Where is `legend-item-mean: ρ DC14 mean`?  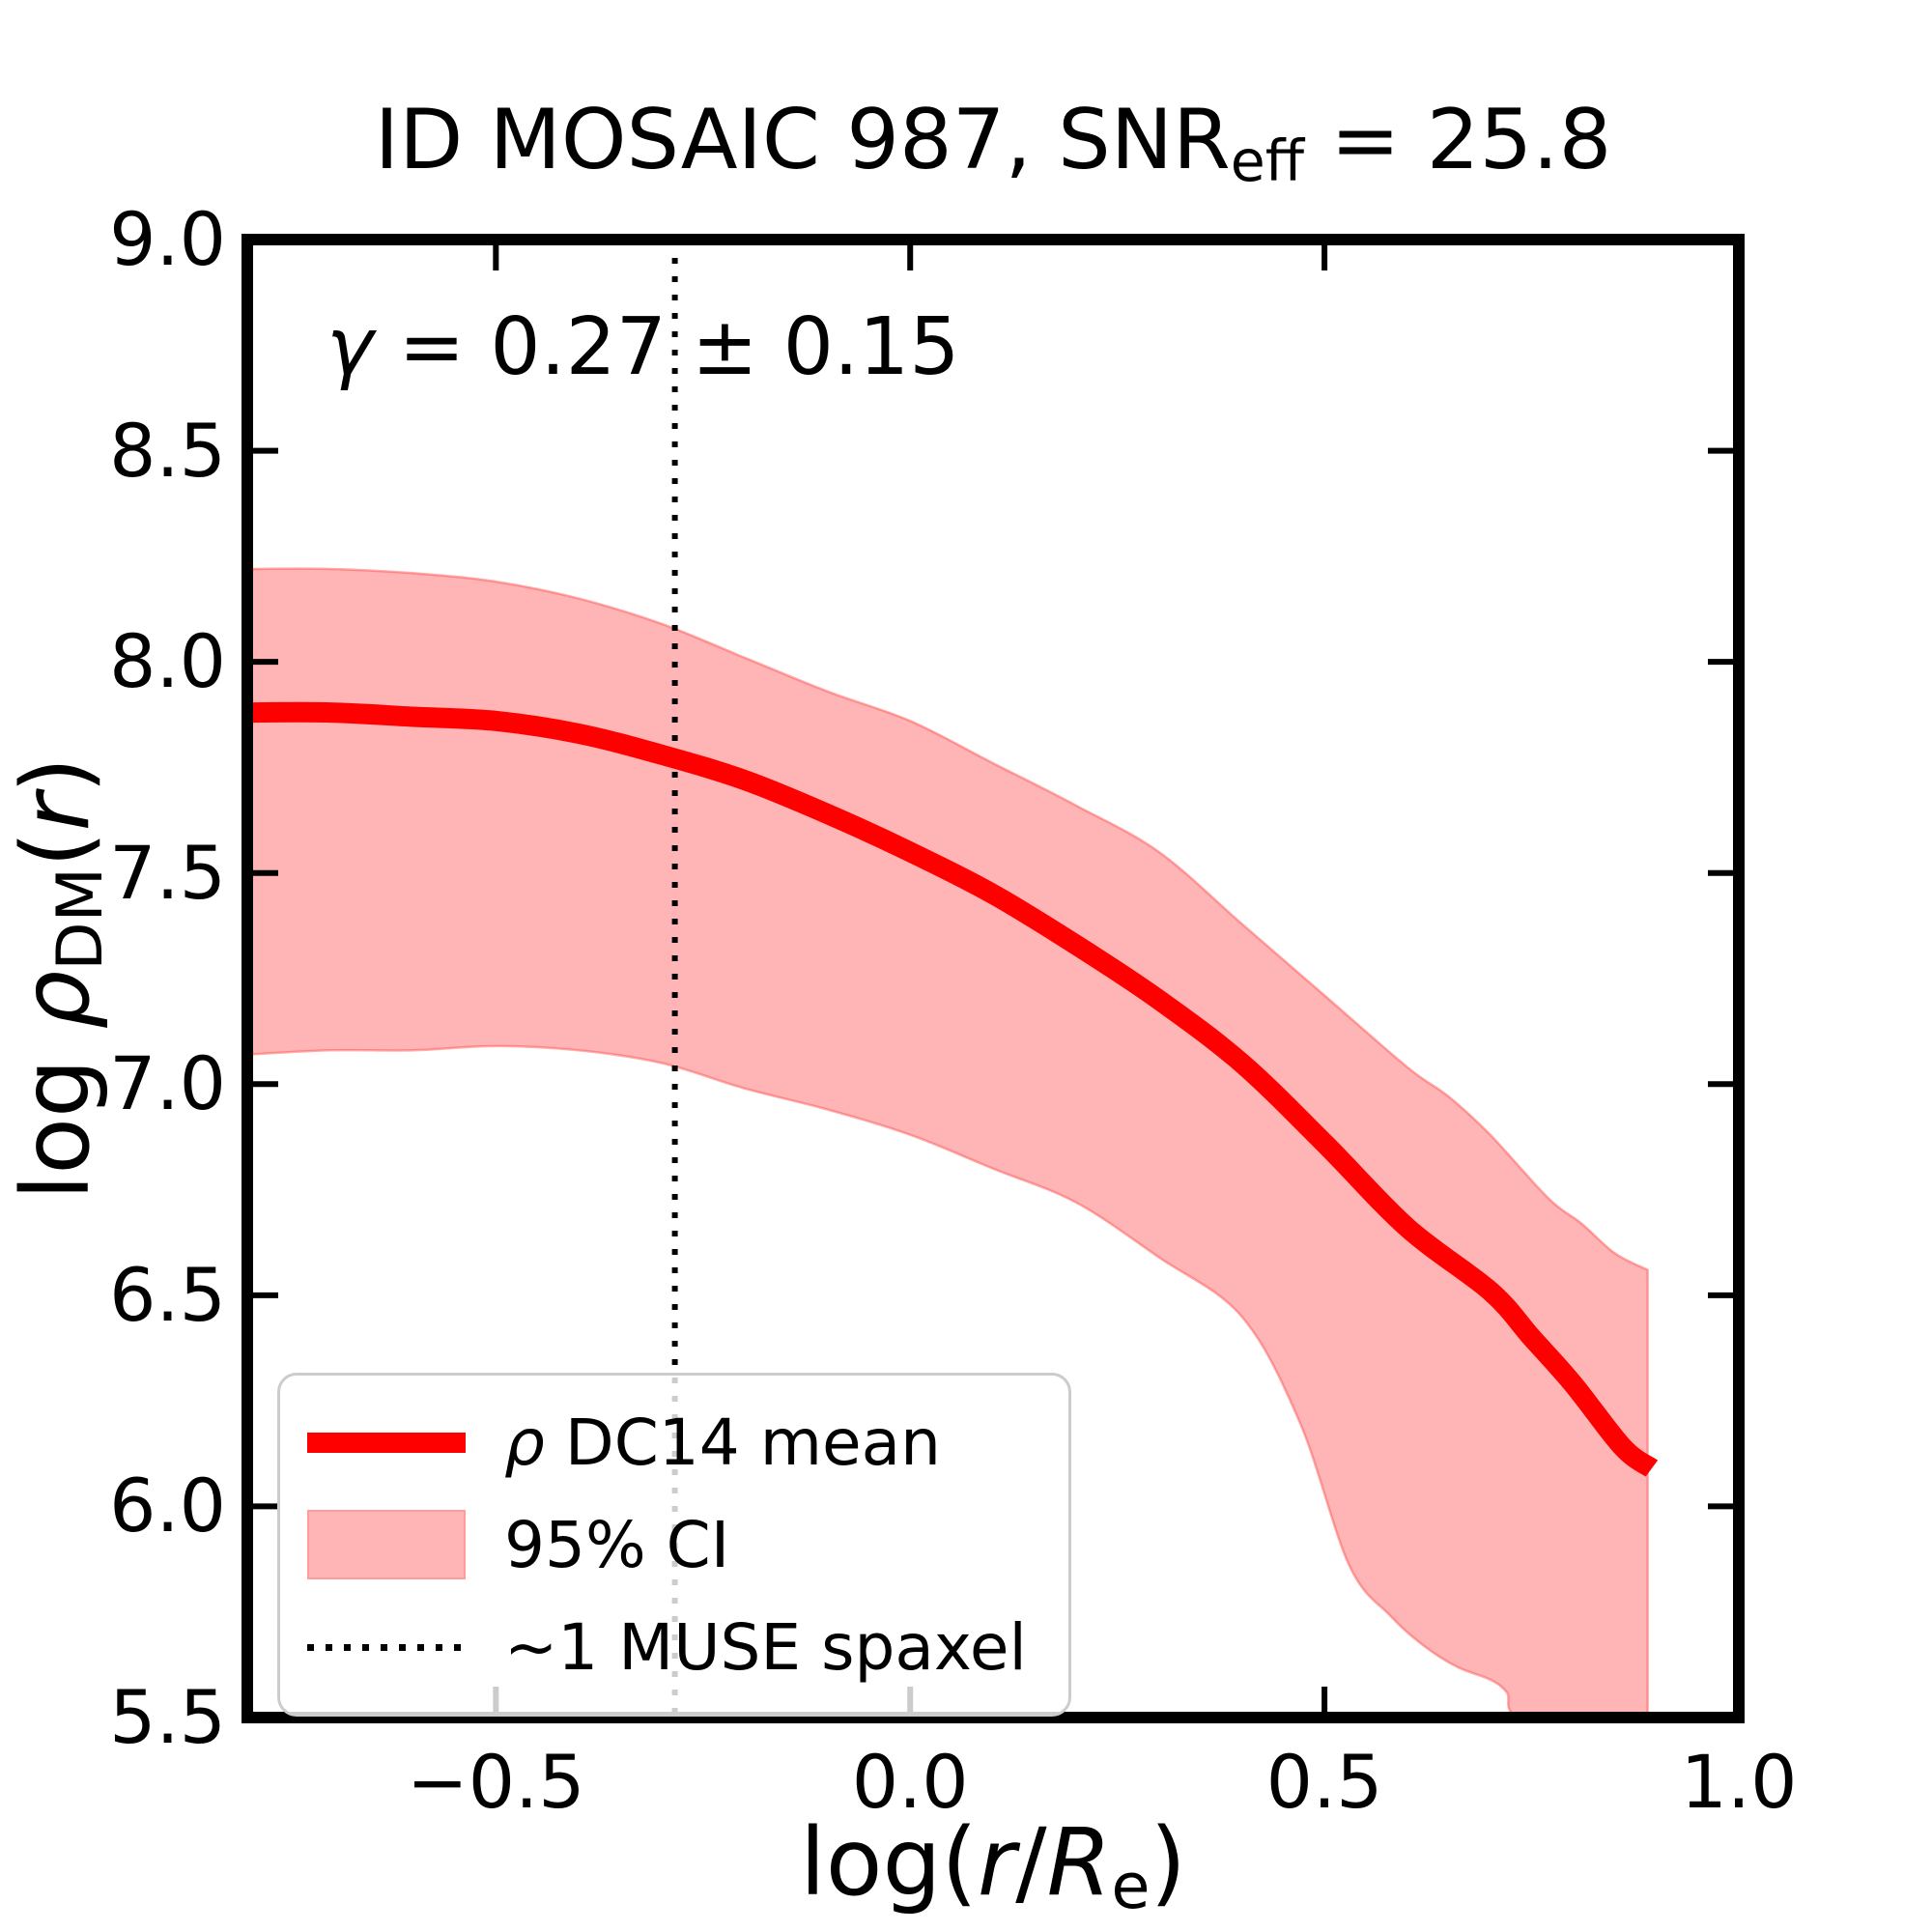 legend-item-mean: ρ DC14 mean is located at coordinates (683, 1443).